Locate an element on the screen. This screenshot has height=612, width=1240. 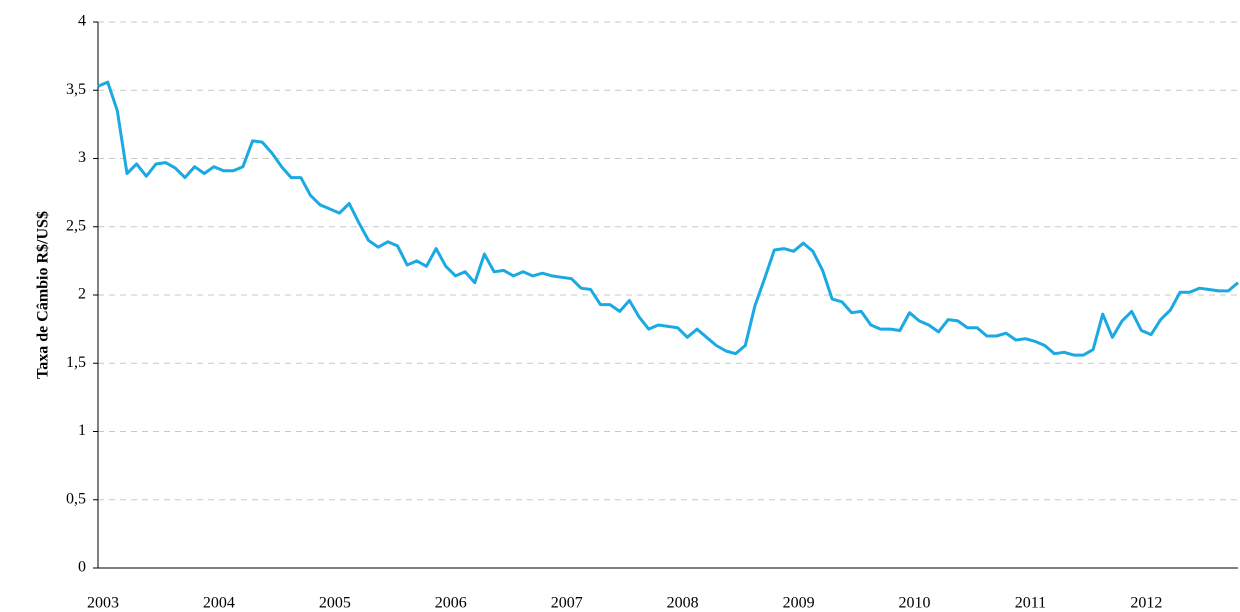
y-tick-label: 2 is located at coordinates (82, 294).